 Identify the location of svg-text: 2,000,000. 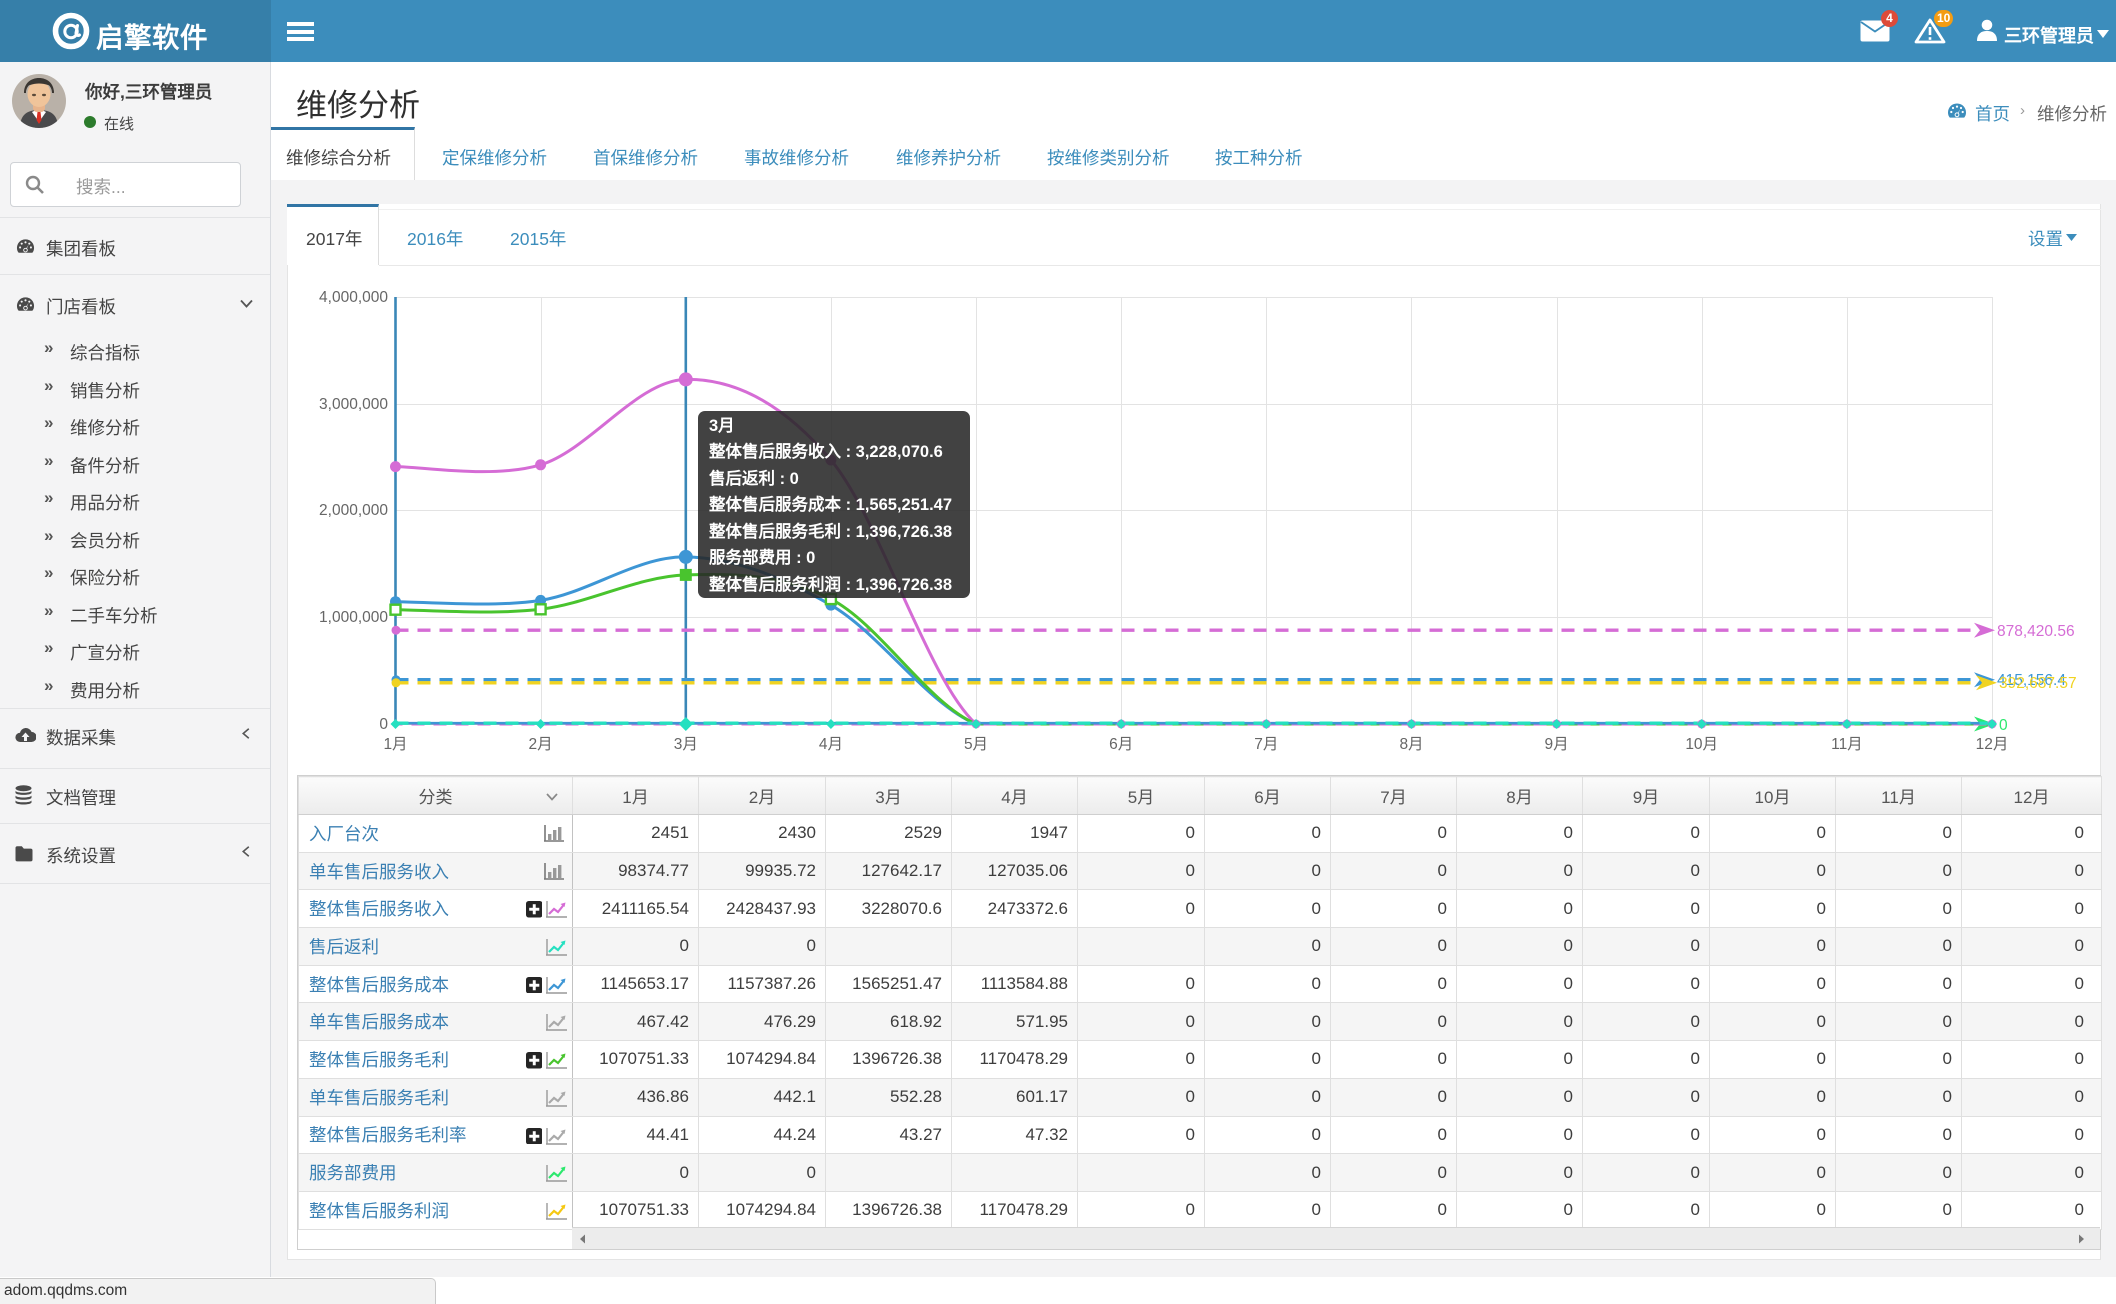
(353, 510).